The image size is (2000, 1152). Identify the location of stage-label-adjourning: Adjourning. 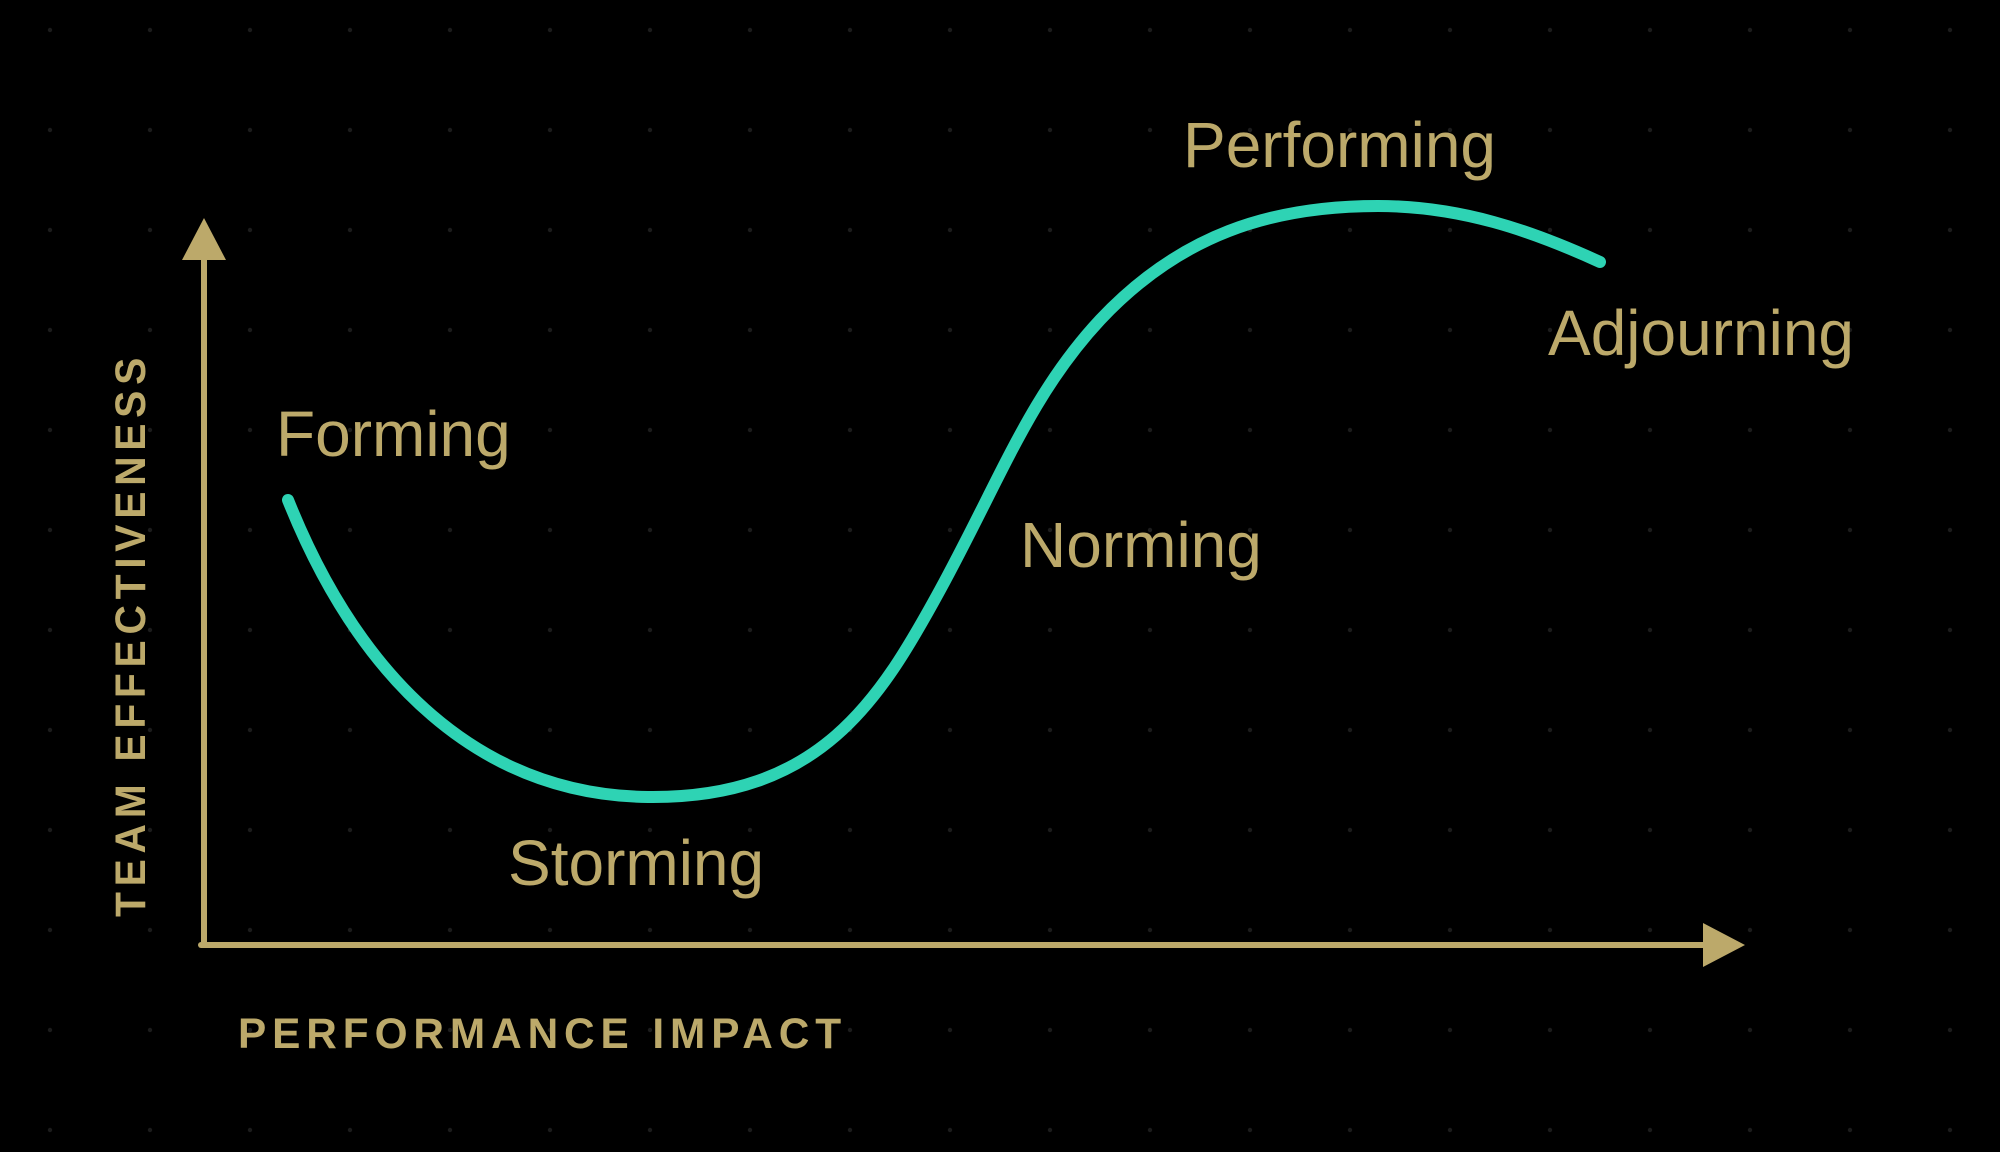
(1701, 333).